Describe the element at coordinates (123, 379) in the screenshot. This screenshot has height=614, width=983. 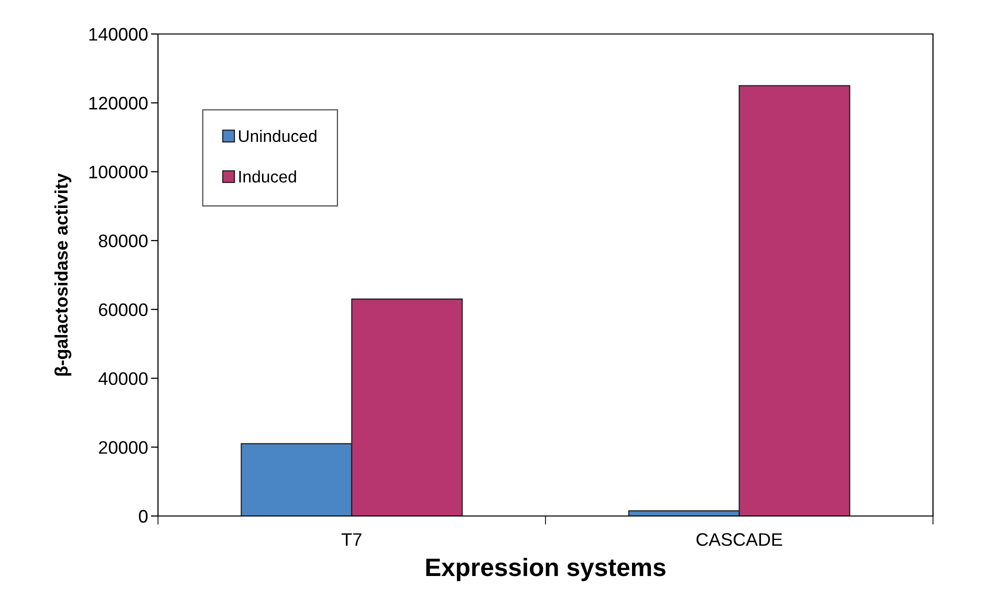
I see `y-tick-label: 40000` at that location.